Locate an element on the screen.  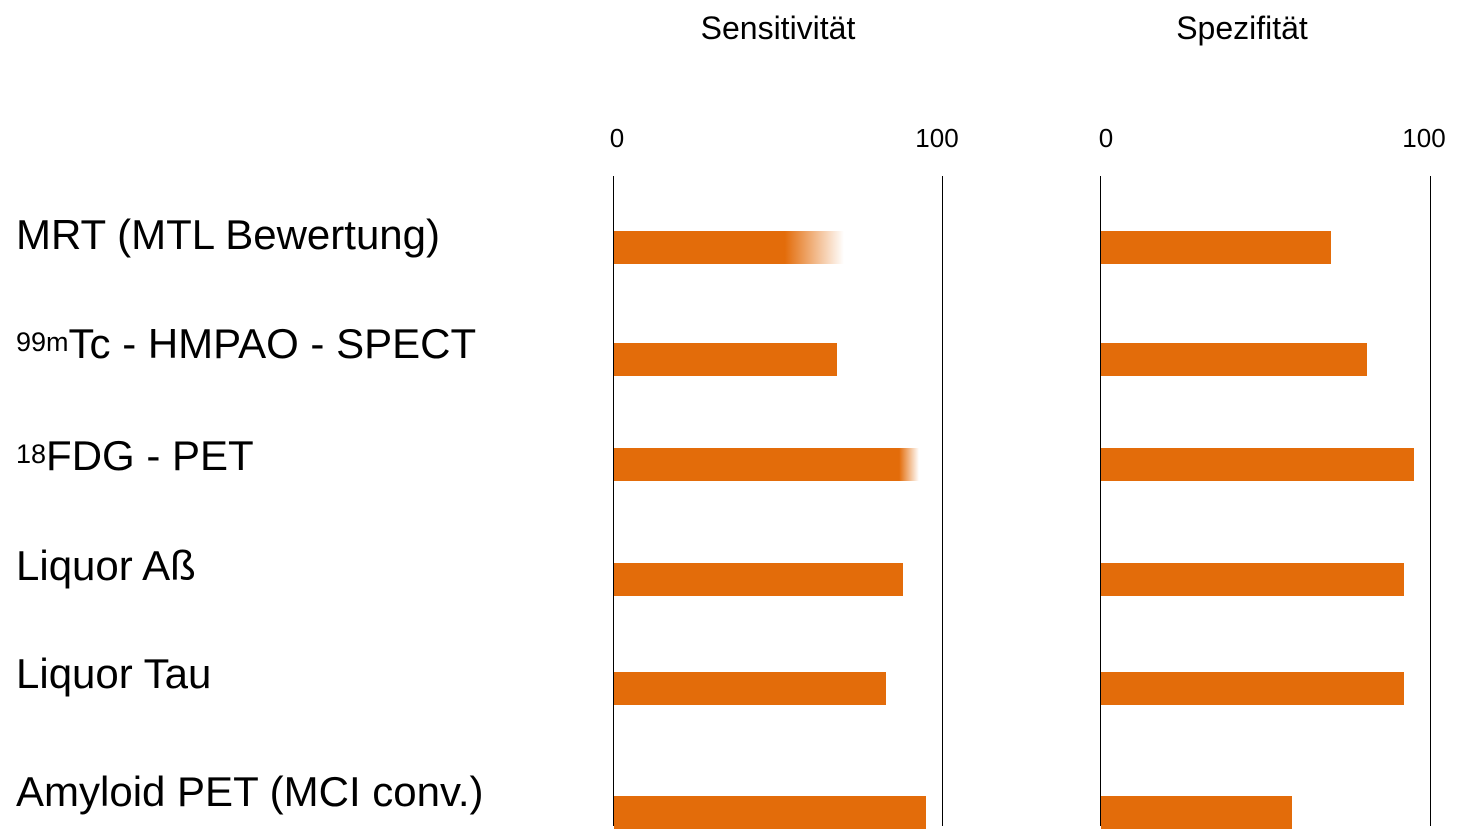
row-label-liquor-abeta-text: Liquor Aß is located at coordinates (106, 565).